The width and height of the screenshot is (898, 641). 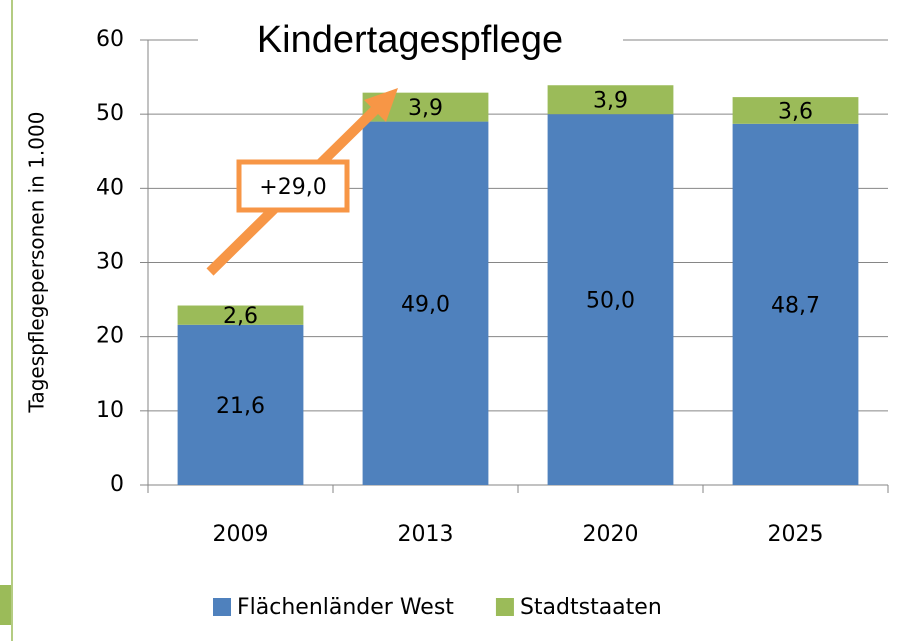 I want to click on title-box, so click(x=410, y=40).